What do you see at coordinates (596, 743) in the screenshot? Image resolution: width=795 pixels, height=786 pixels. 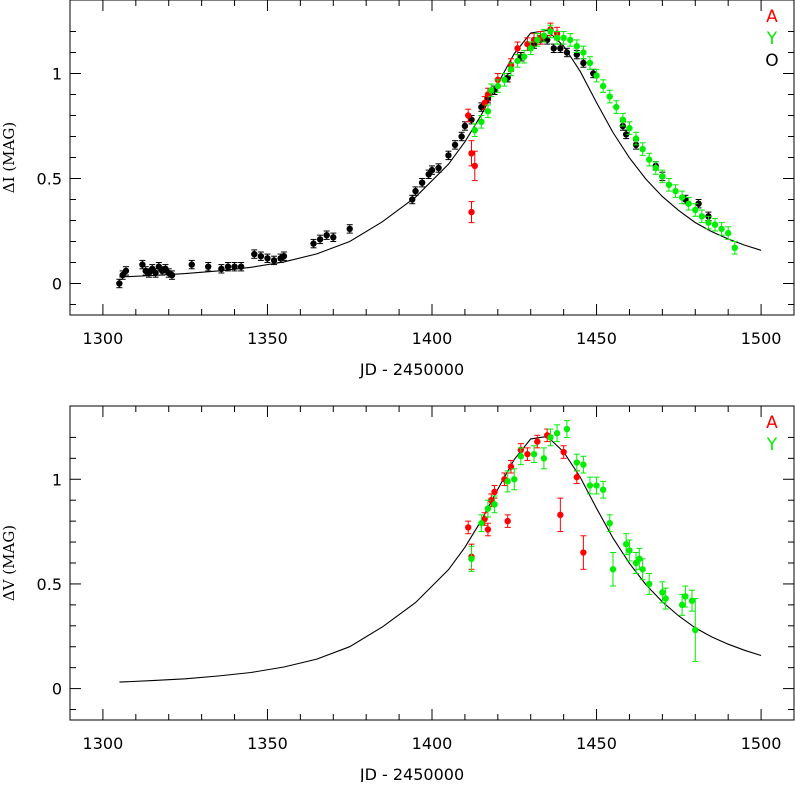 I see `x-tick-label: 1450` at bounding box center [596, 743].